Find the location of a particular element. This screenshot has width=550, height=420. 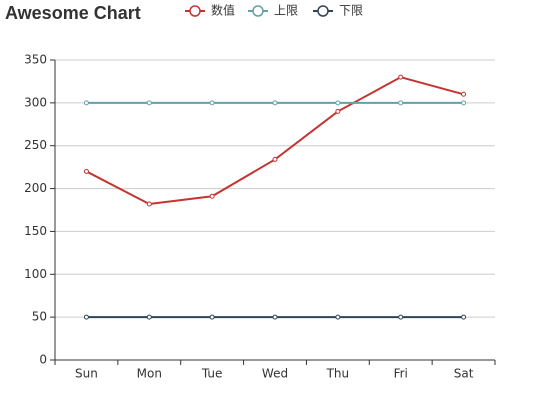

y-tick-label: 100 is located at coordinates (35, 274).